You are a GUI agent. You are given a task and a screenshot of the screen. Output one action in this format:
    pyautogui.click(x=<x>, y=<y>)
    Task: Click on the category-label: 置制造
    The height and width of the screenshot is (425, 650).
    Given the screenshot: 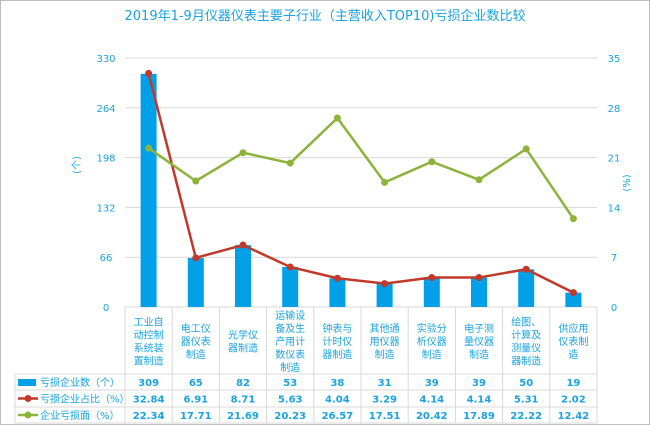 What is the action you would take?
    pyautogui.click(x=149, y=361)
    